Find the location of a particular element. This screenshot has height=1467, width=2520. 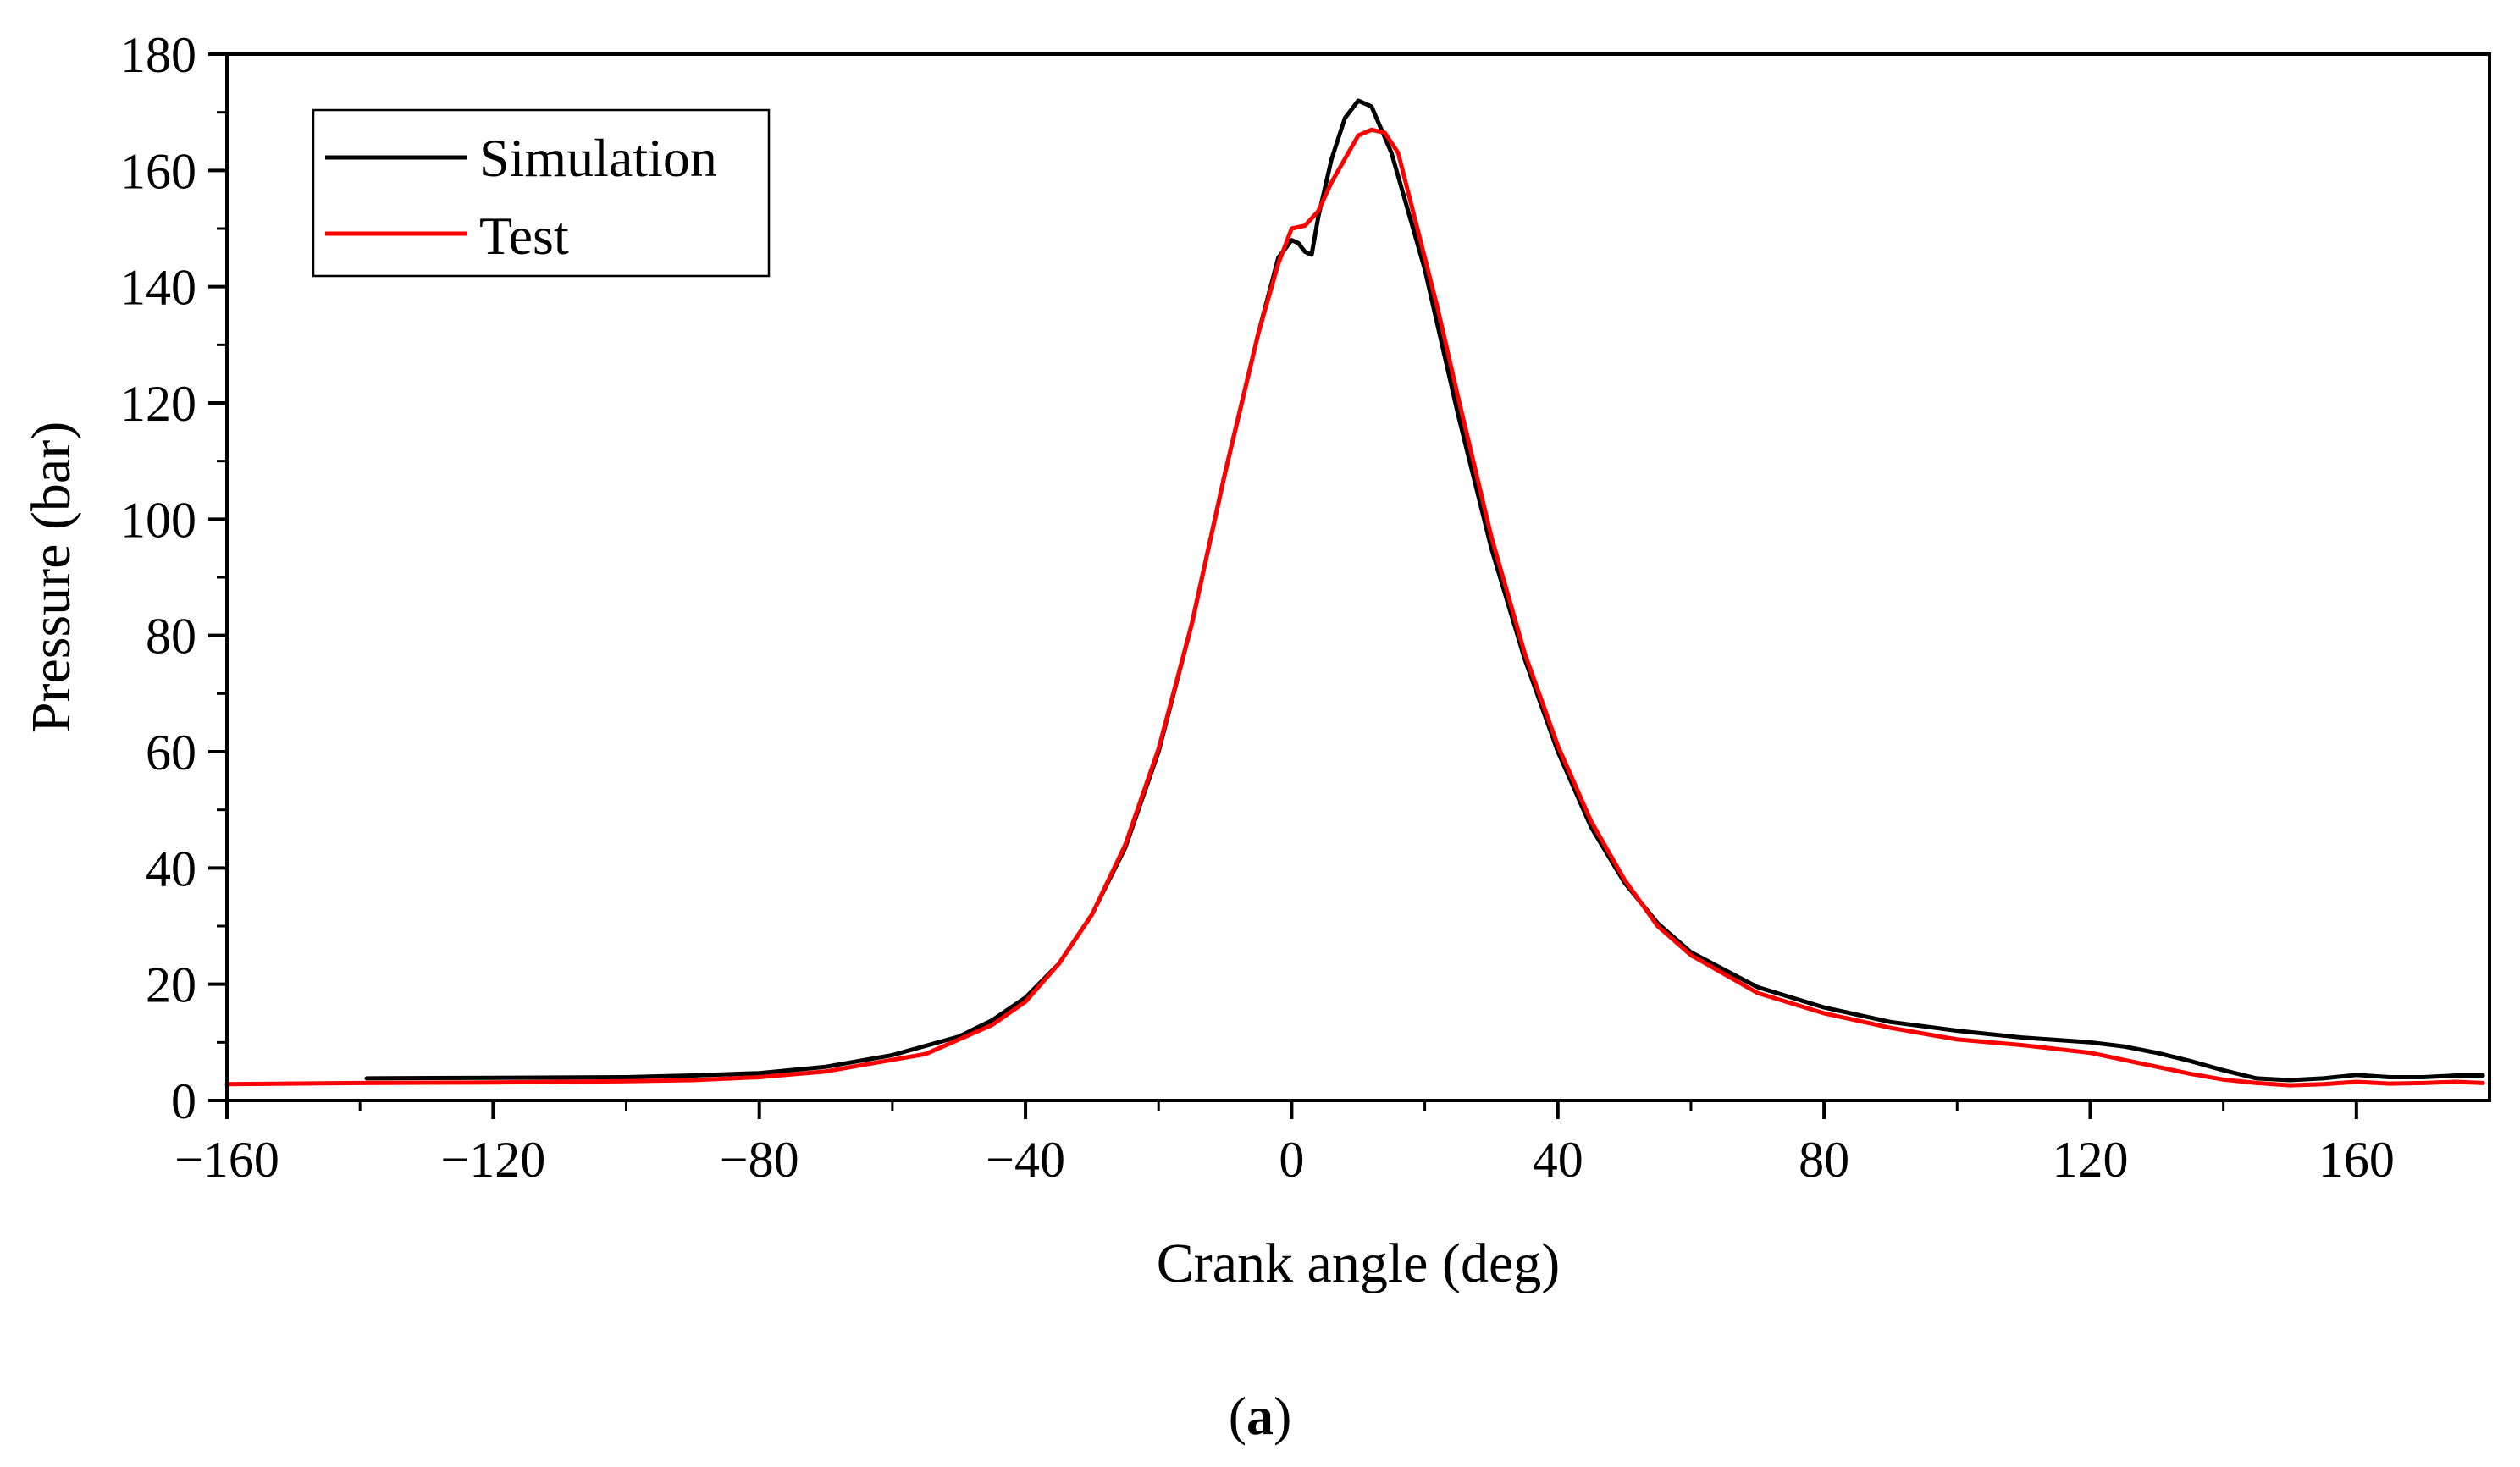

y-axis-title: Pressure (bar) is located at coordinates (51, 577).